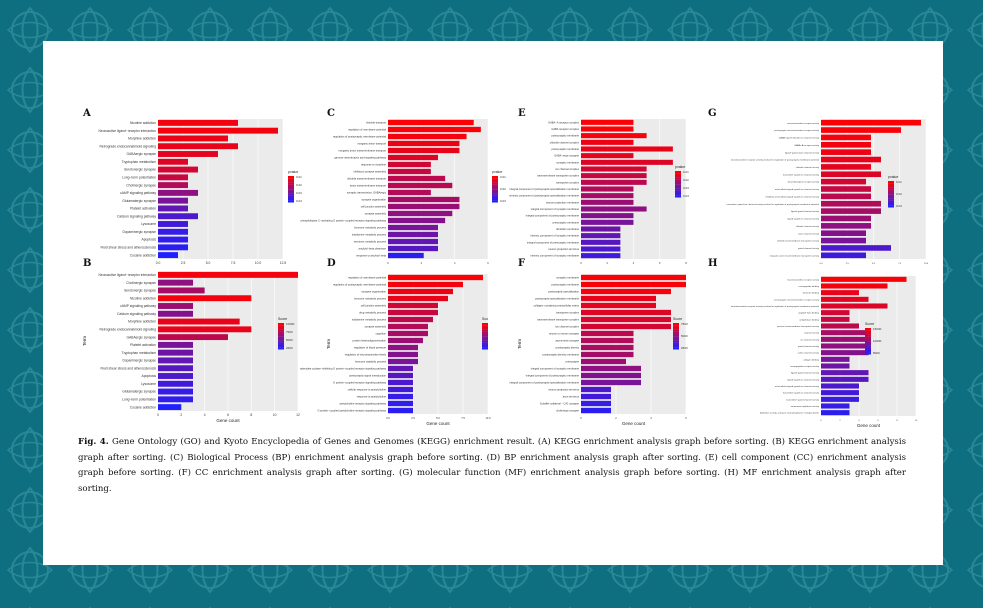 The width and height of the screenshot is (983, 608). I want to click on category-label: Calcium signaling pathway, so click(136, 314).